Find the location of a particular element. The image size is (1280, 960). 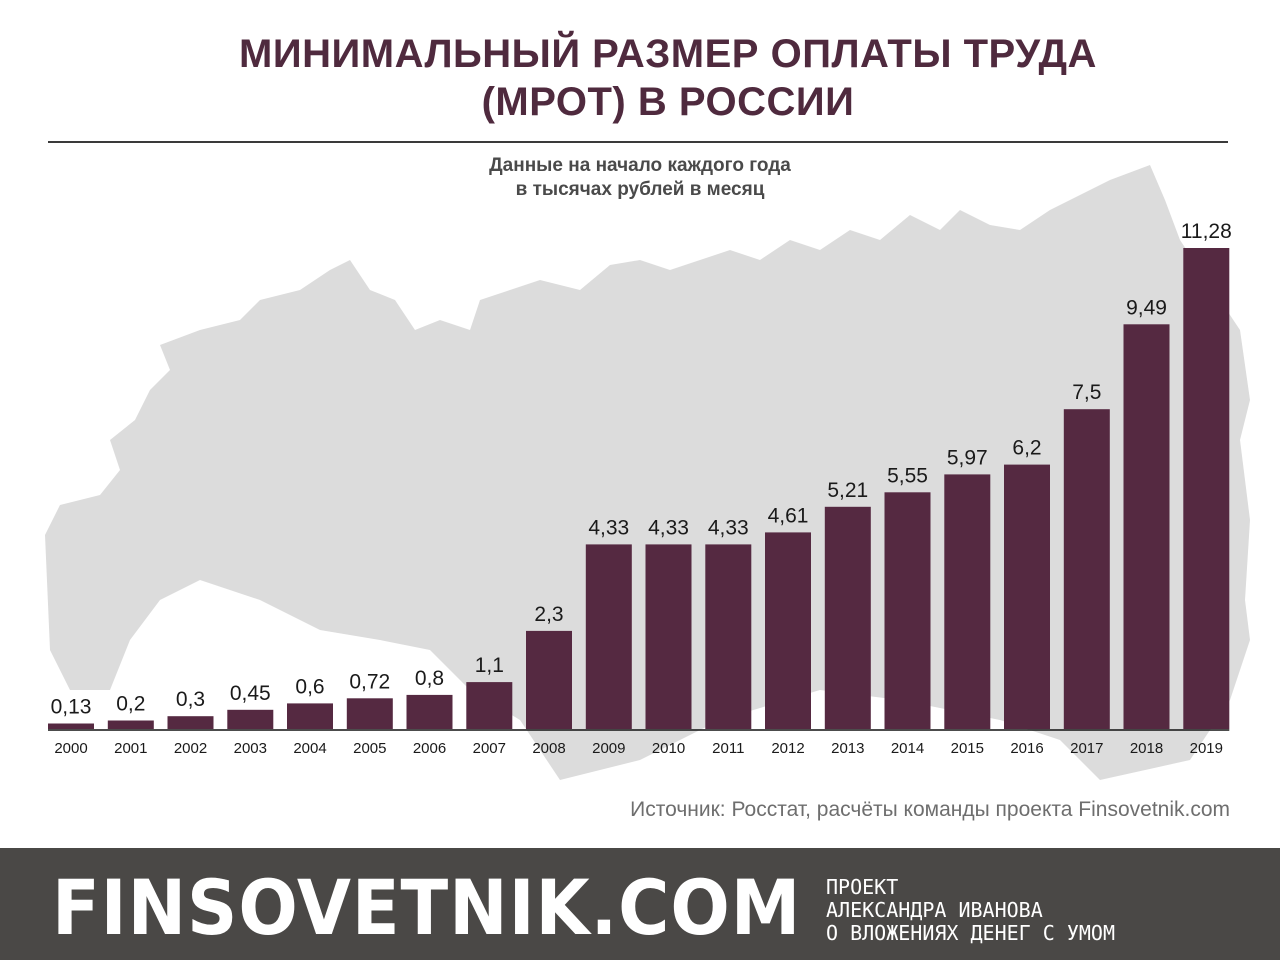

bar-2000 is located at coordinates (71, 726).